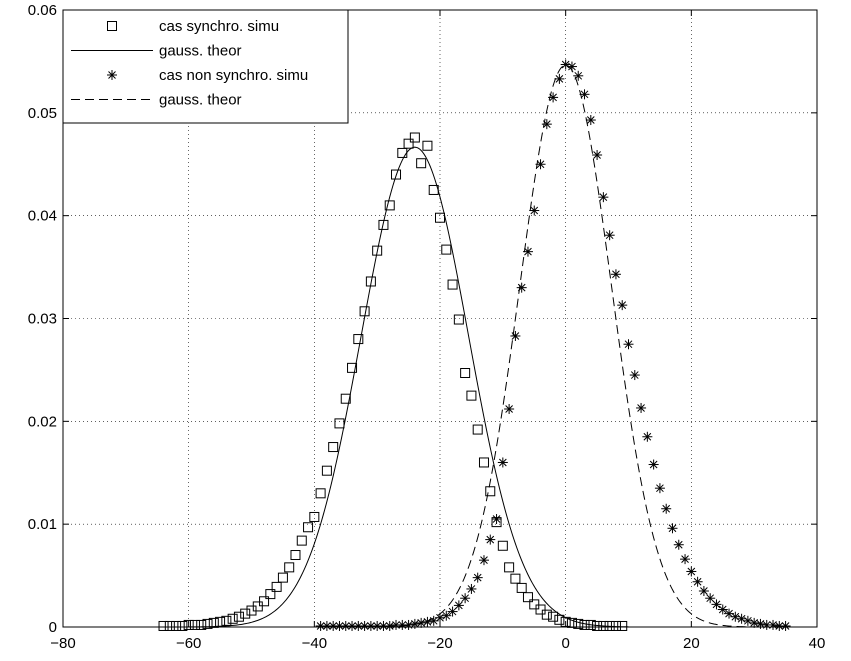 The height and width of the screenshot is (661, 851). What do you see at coordinates (42, 216) in the screenshot?
I see `y-tick-label: 0.04` at bounding box center [42, 216].